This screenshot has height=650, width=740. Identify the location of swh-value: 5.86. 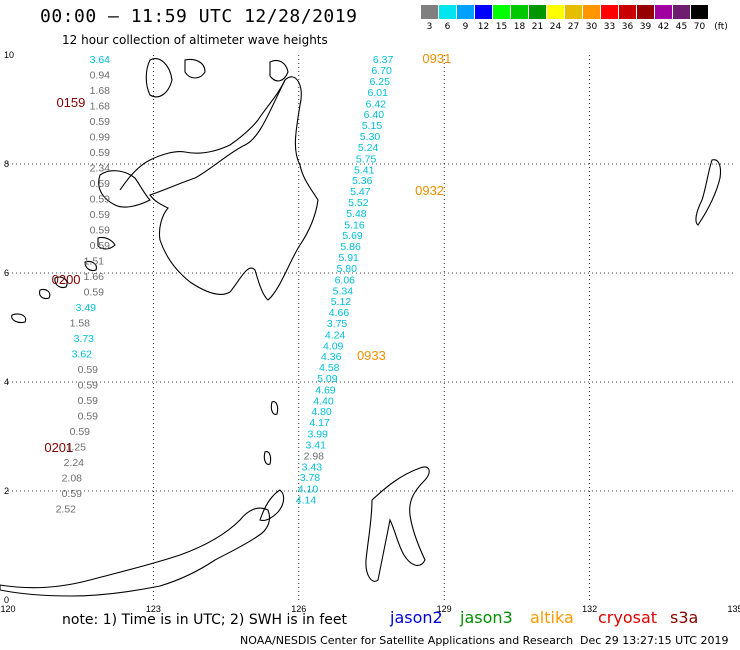
(350, 247).